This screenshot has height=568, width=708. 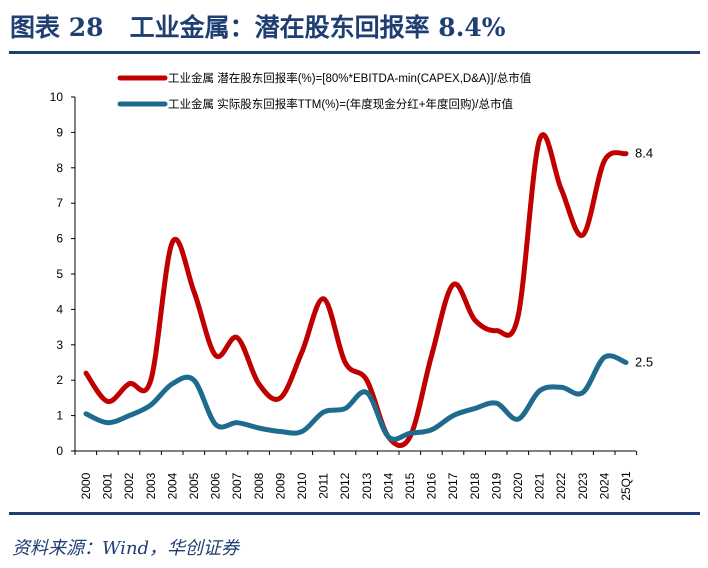 I want to click on x-tick-label: 2003, so click(x=151, y=485).